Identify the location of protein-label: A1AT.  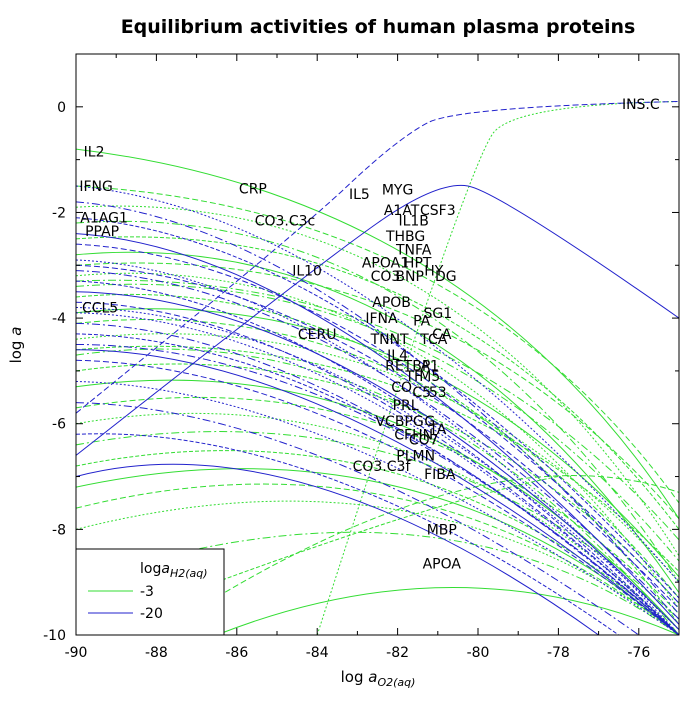
(402, 211).